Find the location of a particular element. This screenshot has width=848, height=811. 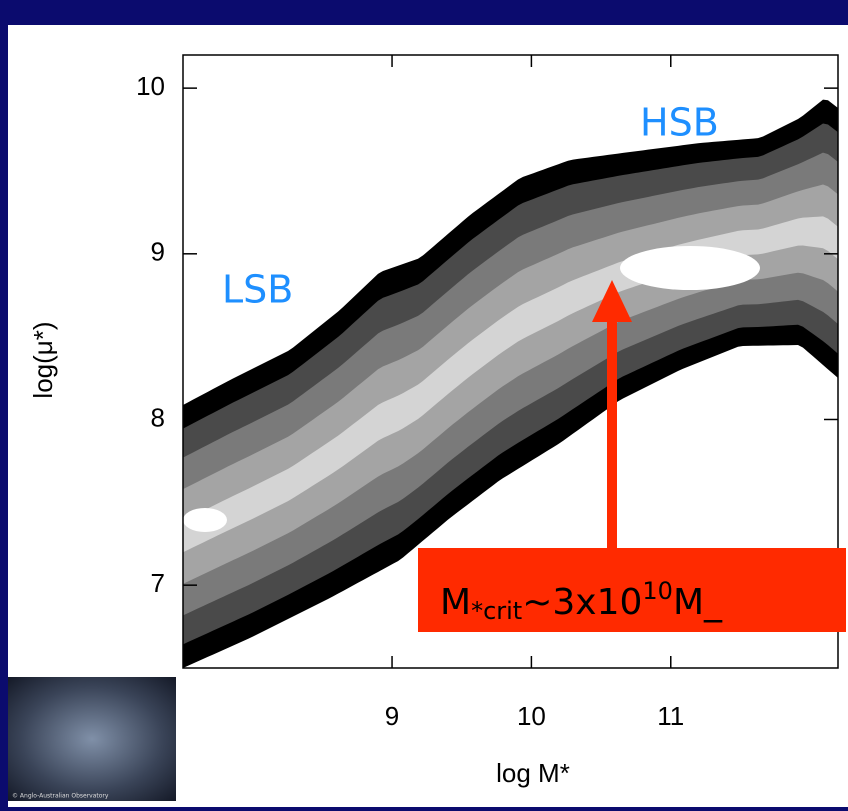

callout-main: ~3x10 is located at coordinates (582, 602).